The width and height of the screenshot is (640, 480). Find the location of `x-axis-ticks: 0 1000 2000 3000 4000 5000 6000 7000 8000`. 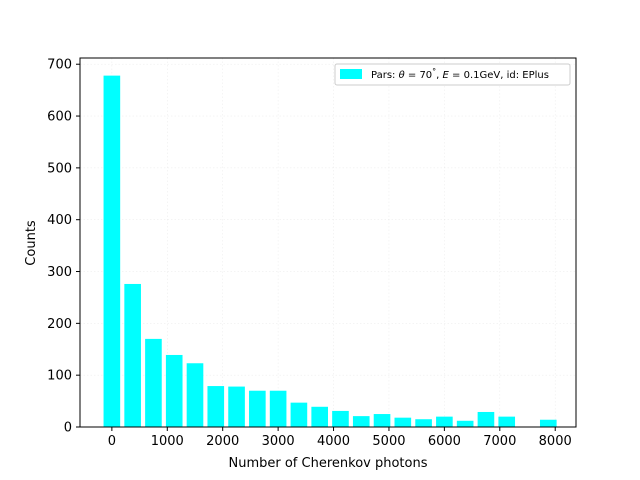

x-axis-ticks: 0 1000 2000 3000 4000 5000 6000 7000 8000 is located at coordinates (340, 438).